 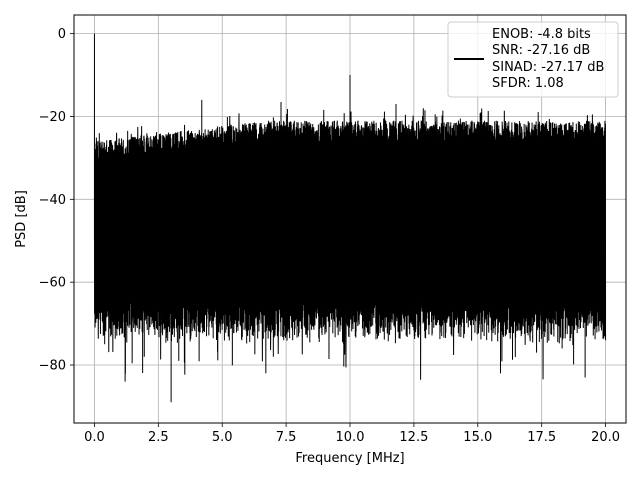 What do you see at coordinates (349, 458) in the screenshot?
I see `x-axis-label: Frequency [MHz]` at bounding box center [349, 458].